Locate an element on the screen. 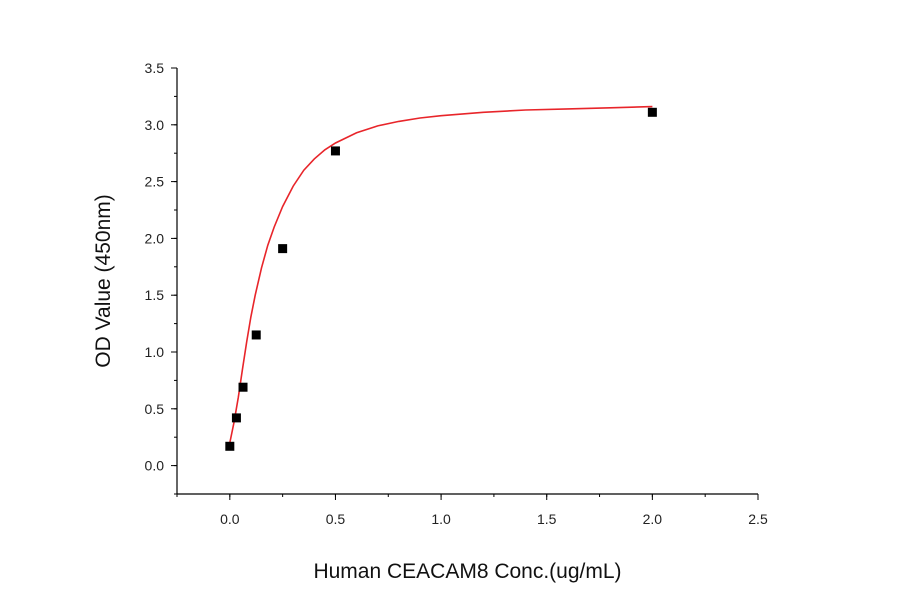 The height and width of the screenshot is (594, 900). y-tick-label: 2.5 is located at coordinates (155, 182).